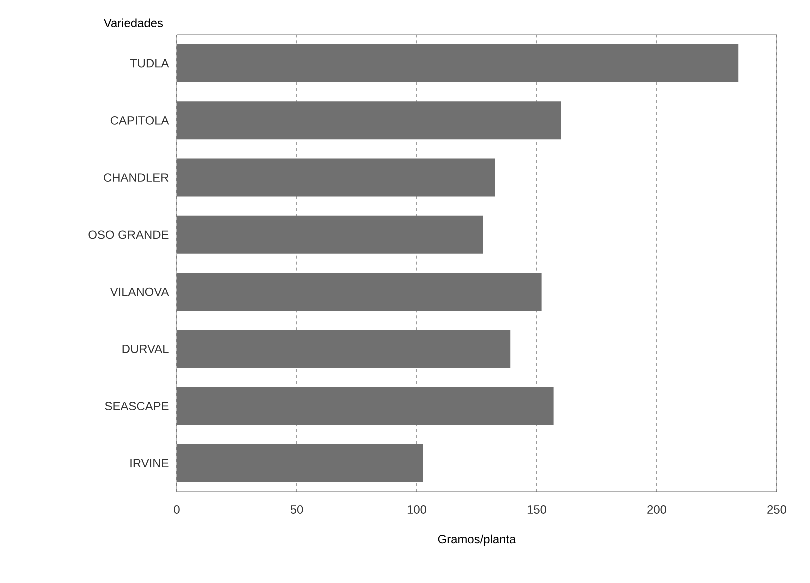 This screenshot has height=583, width=810. What do you see at coordinates (150, 63) in the screenshot?
I see `y-tick-label: TUDLA` at bounding box center [150, 63].